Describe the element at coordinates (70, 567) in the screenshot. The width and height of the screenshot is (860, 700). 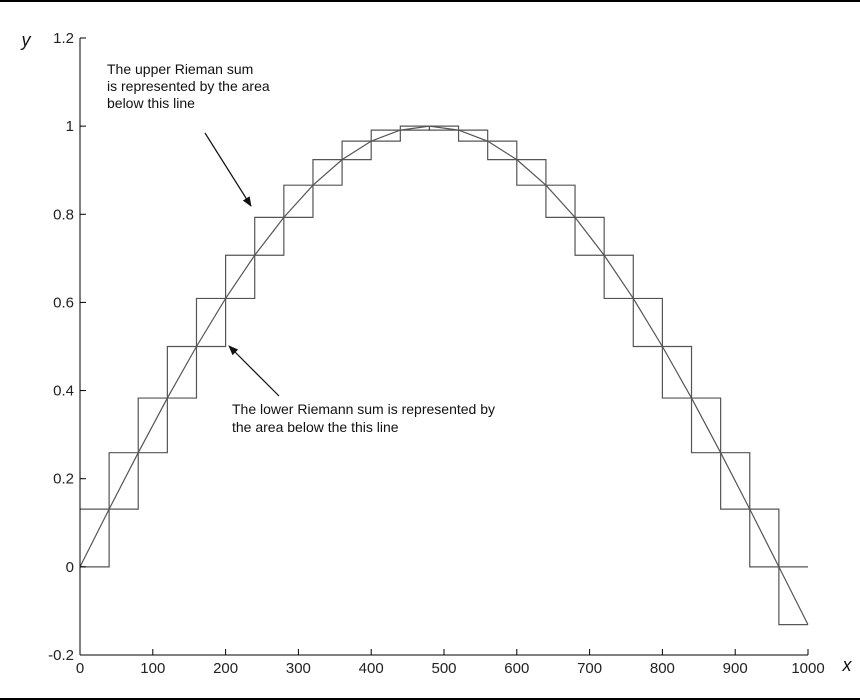
I see `y-tick-label: 0` at that location.